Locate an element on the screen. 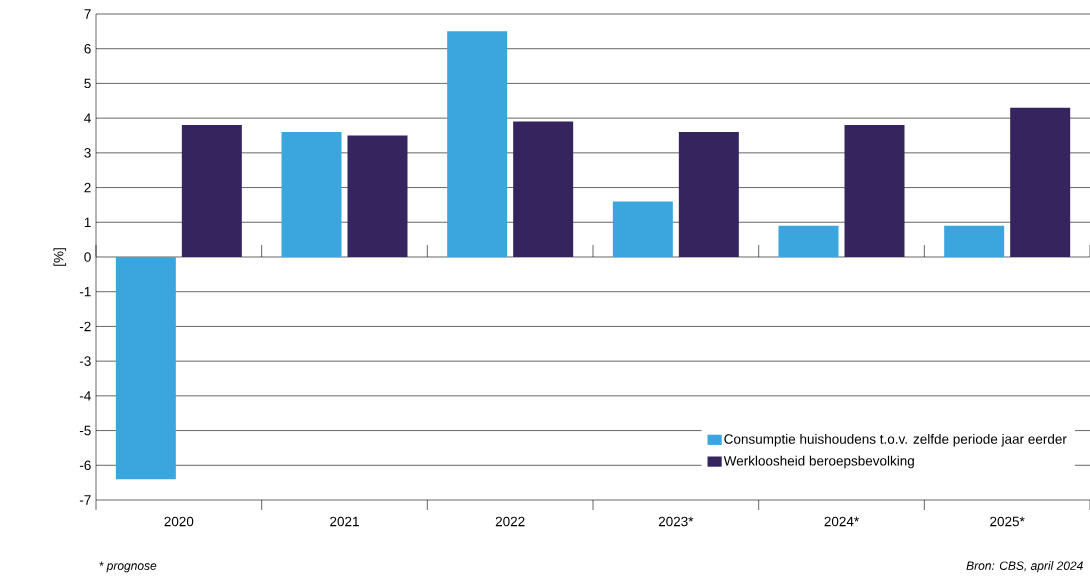 Image resolution: width=1090 pixels, height=577 pixels. legend-label: Werkloosheid beroepsbevolking is located at coordinates (818, 462).